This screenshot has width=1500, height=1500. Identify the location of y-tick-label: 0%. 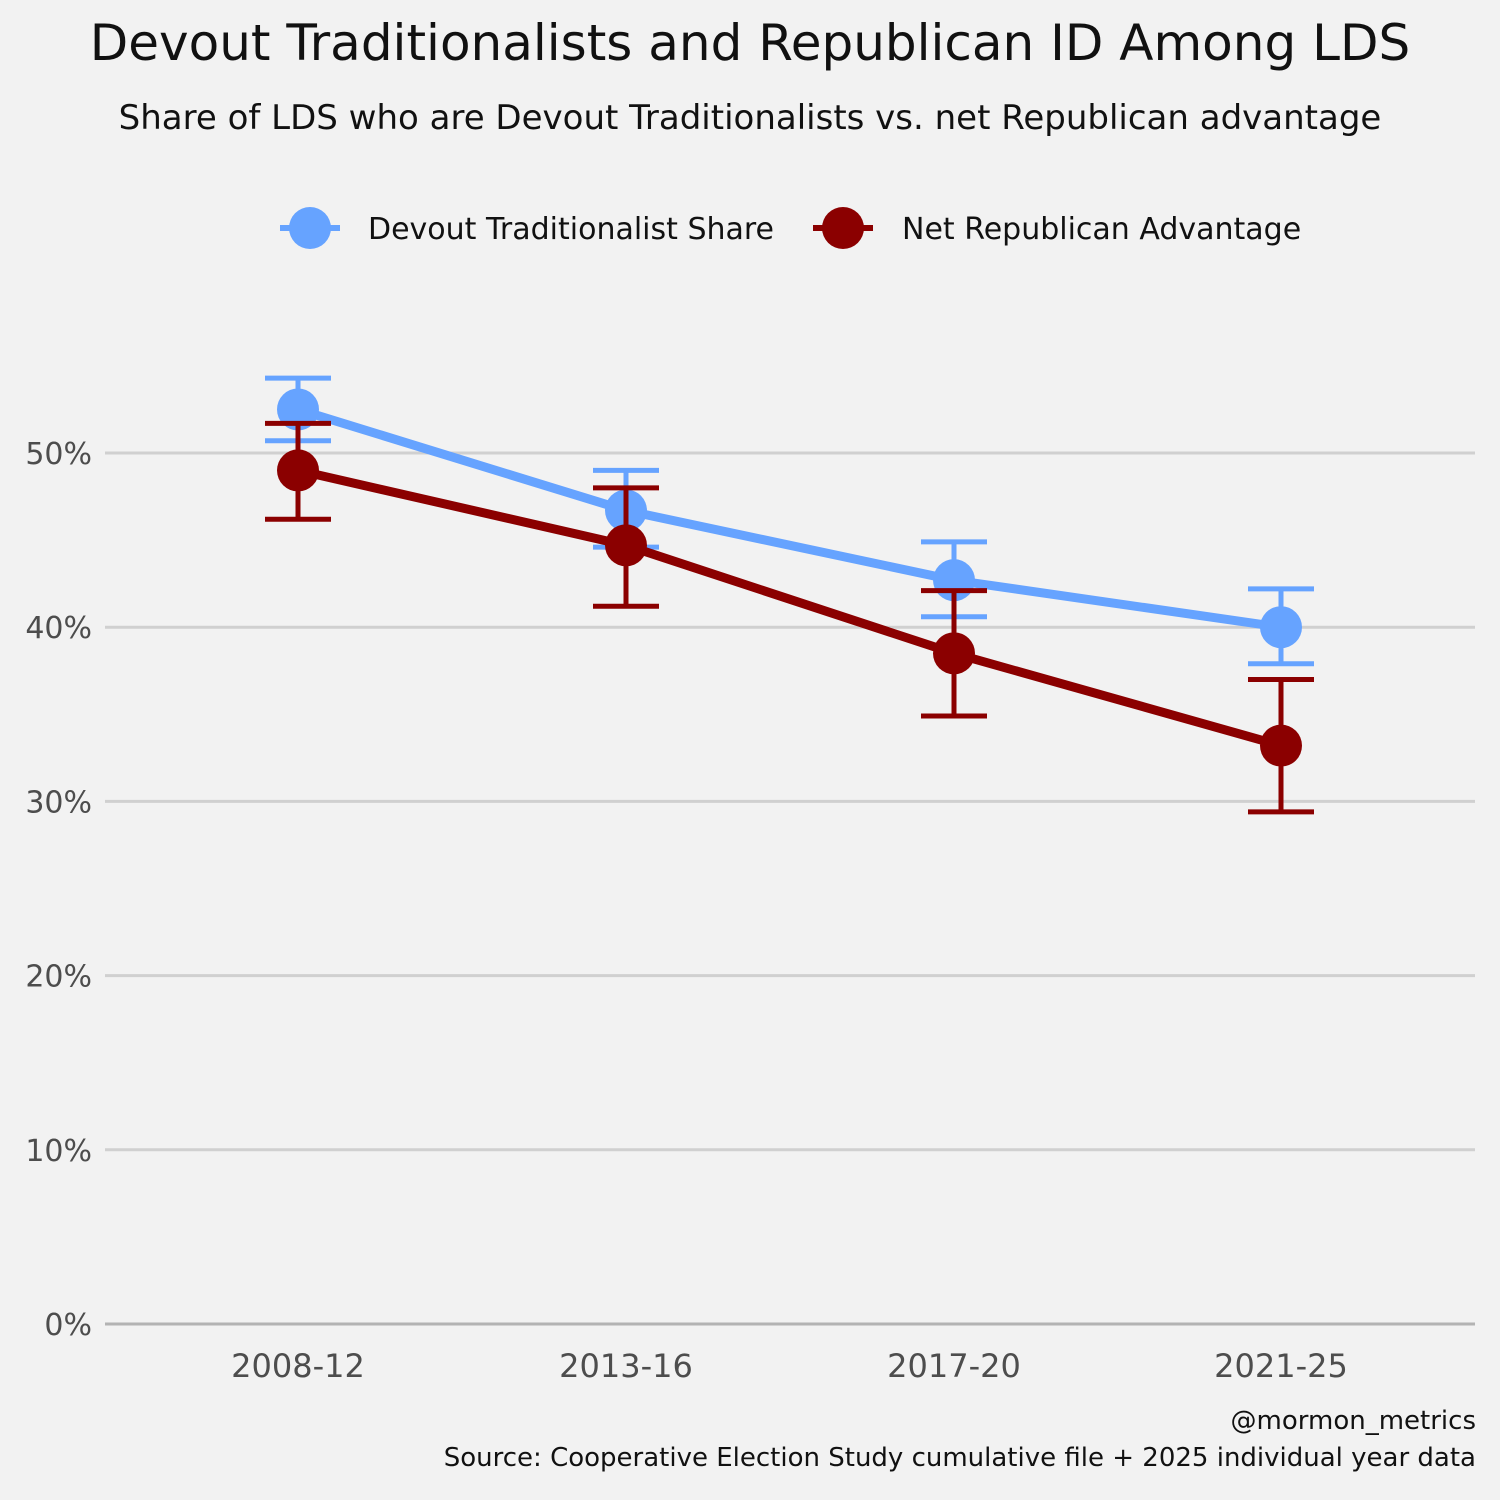
(68, 1325).